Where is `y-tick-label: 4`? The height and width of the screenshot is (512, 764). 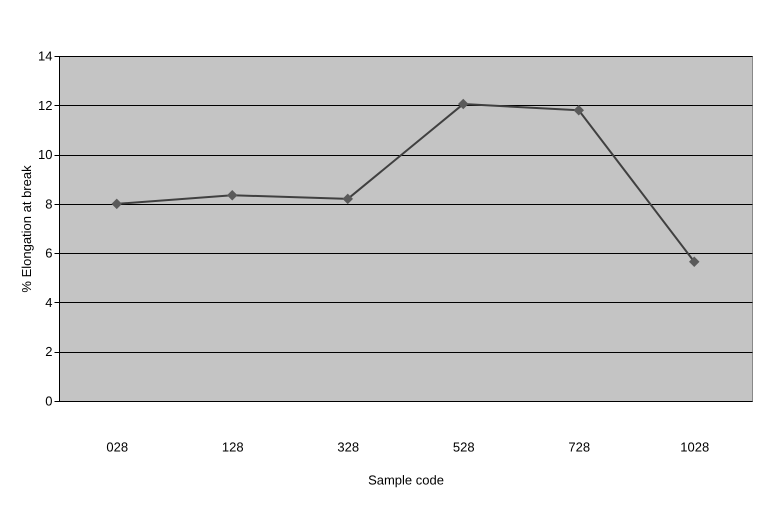 y-tick-label: 4 is located at coordinates (48, 302).